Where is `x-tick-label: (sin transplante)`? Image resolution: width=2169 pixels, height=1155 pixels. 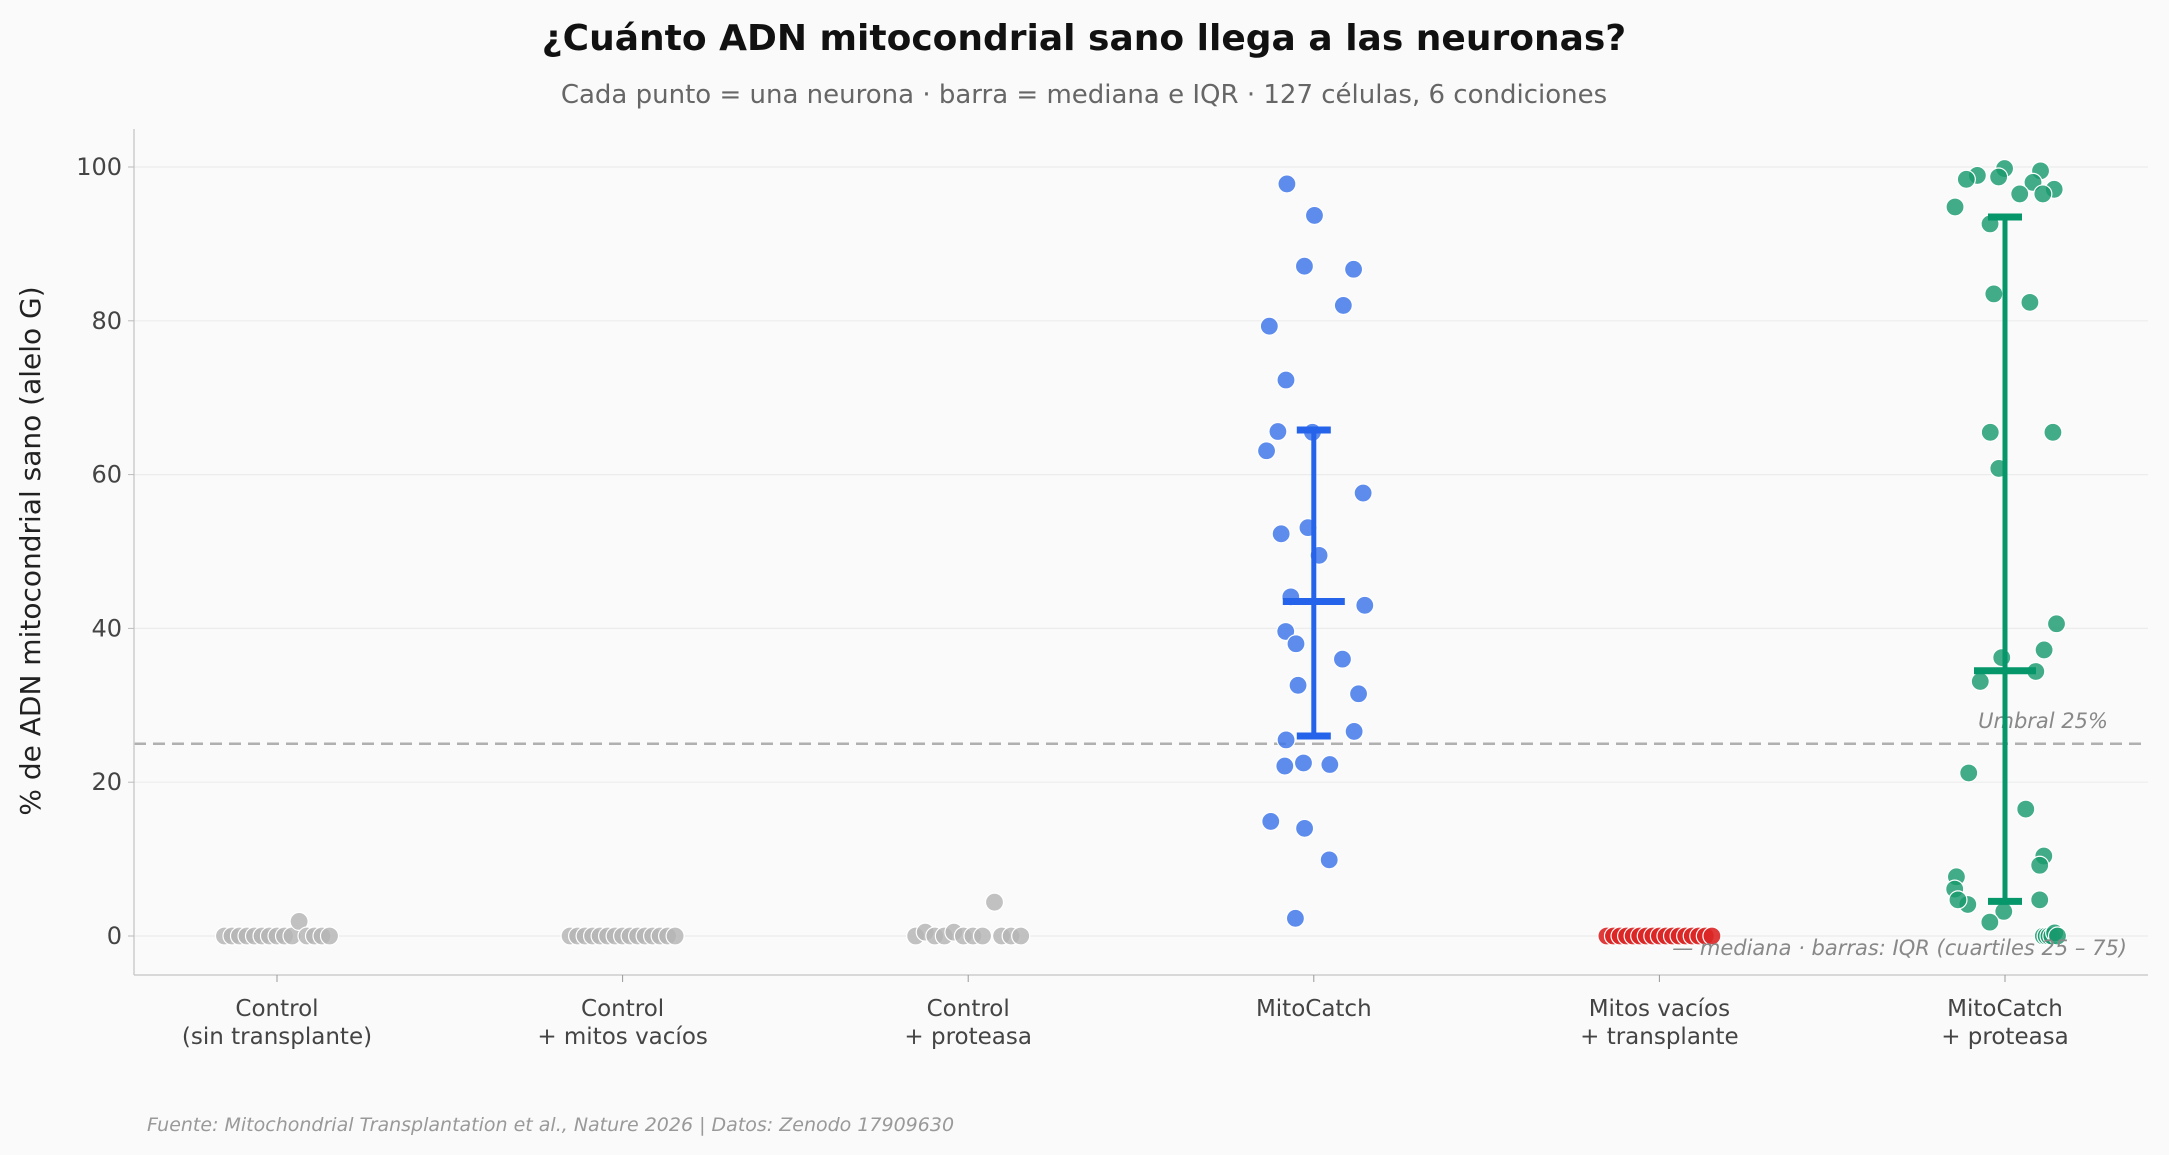
x-tick-label: (sin transplante) is located at coordinates (277, 1037).